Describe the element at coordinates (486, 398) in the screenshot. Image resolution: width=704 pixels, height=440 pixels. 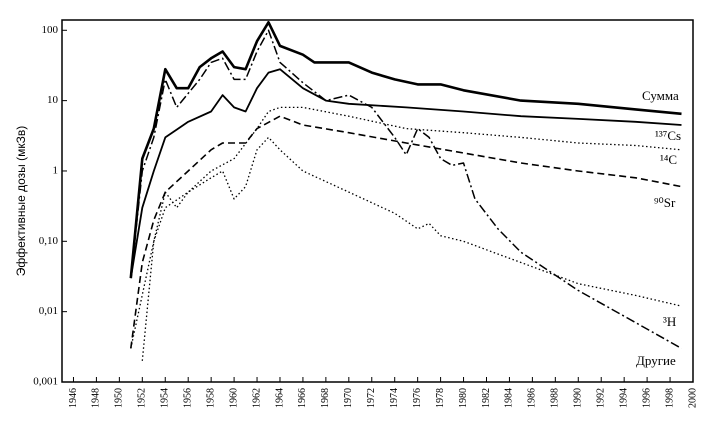
I see `x-tick-label: 1982` at that location.